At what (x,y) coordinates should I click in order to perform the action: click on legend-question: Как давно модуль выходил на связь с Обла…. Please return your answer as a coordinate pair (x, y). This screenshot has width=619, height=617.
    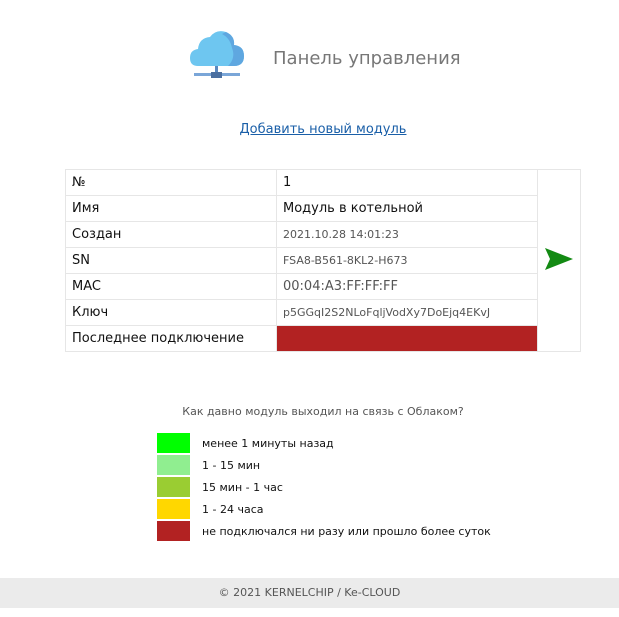
    Looking at the image, I should click on (323, 411).